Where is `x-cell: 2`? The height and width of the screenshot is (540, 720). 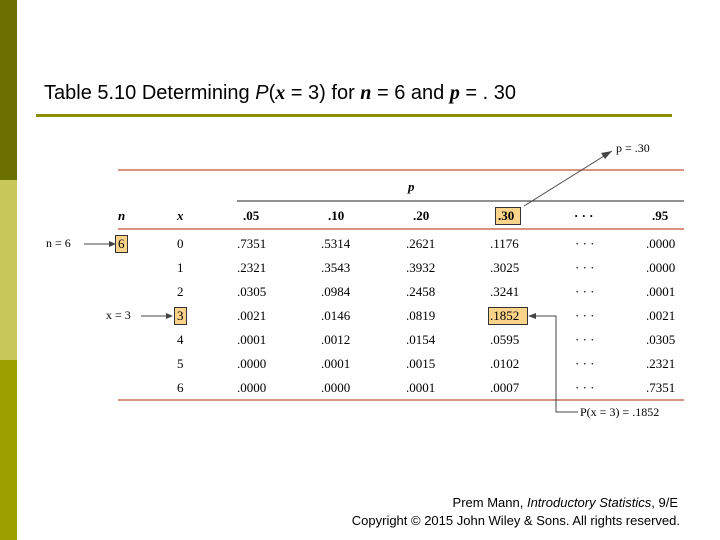
x-cell: 2 is located at coordinates (180, 291).